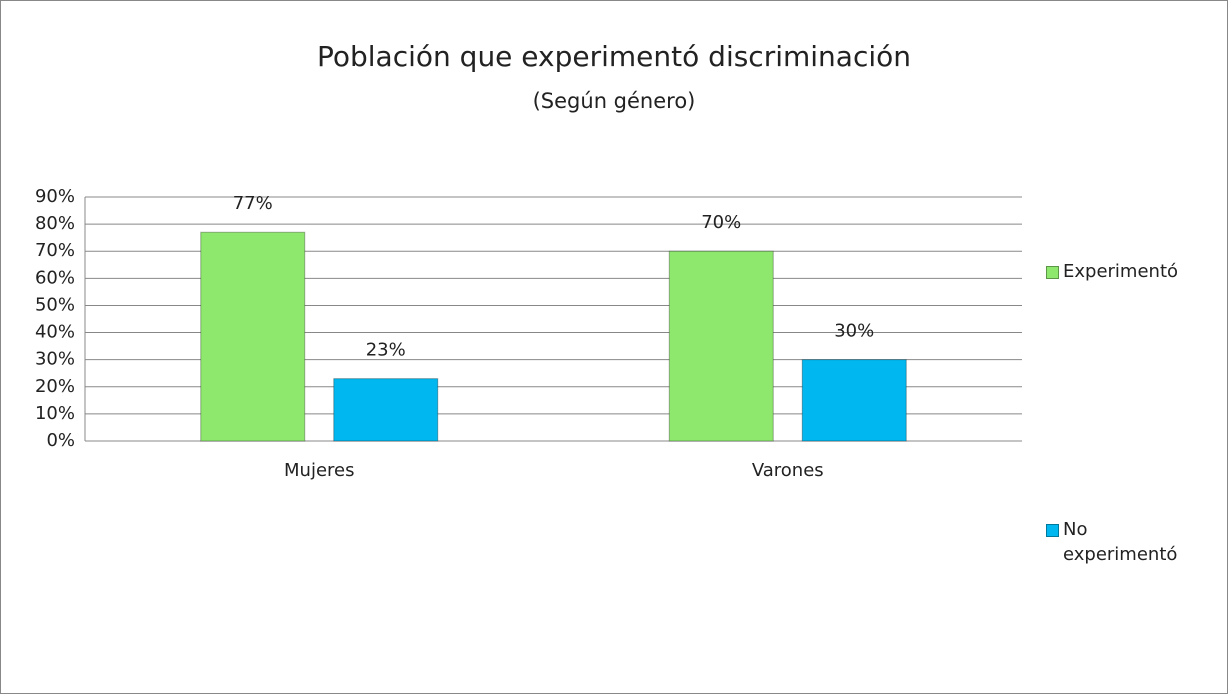  Describe the element at coordinates (55, 332) in the screenshot. I see `y-tick-label: 40%` at that location.